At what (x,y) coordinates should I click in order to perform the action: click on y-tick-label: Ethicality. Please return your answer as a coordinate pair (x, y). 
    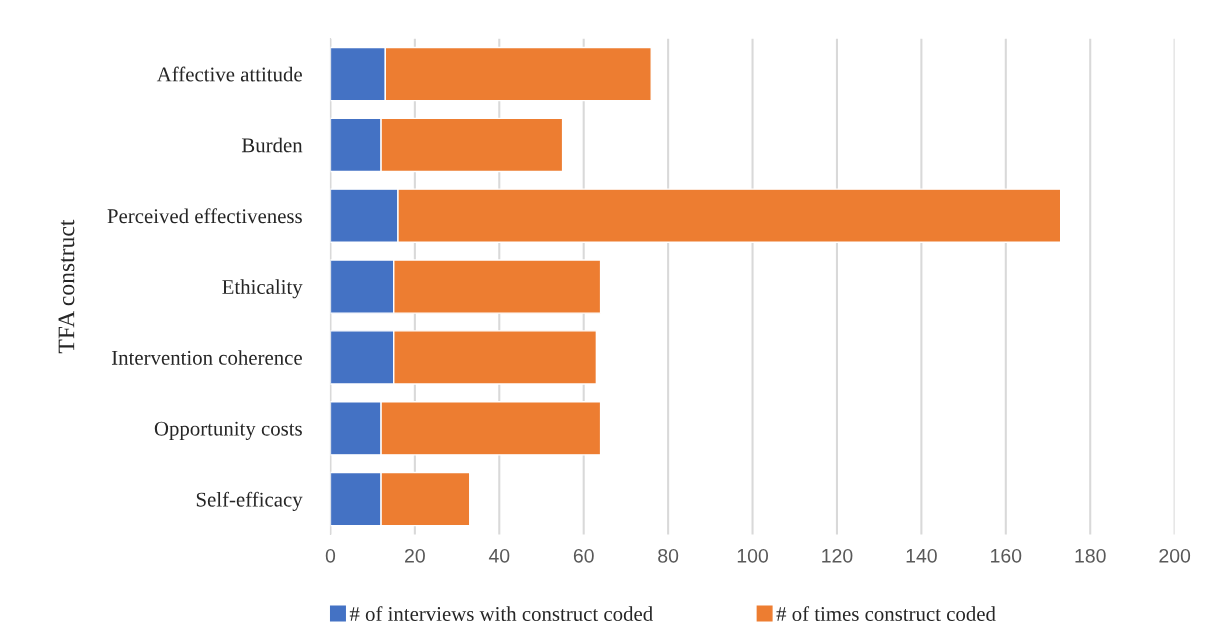
    Looking at the image, I should click on (262, 289).